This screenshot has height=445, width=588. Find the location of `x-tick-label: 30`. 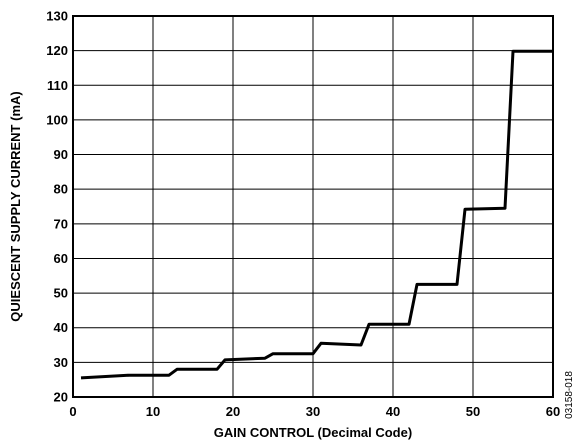

x-tick-label: 30 is located at coordinates (313, 411).